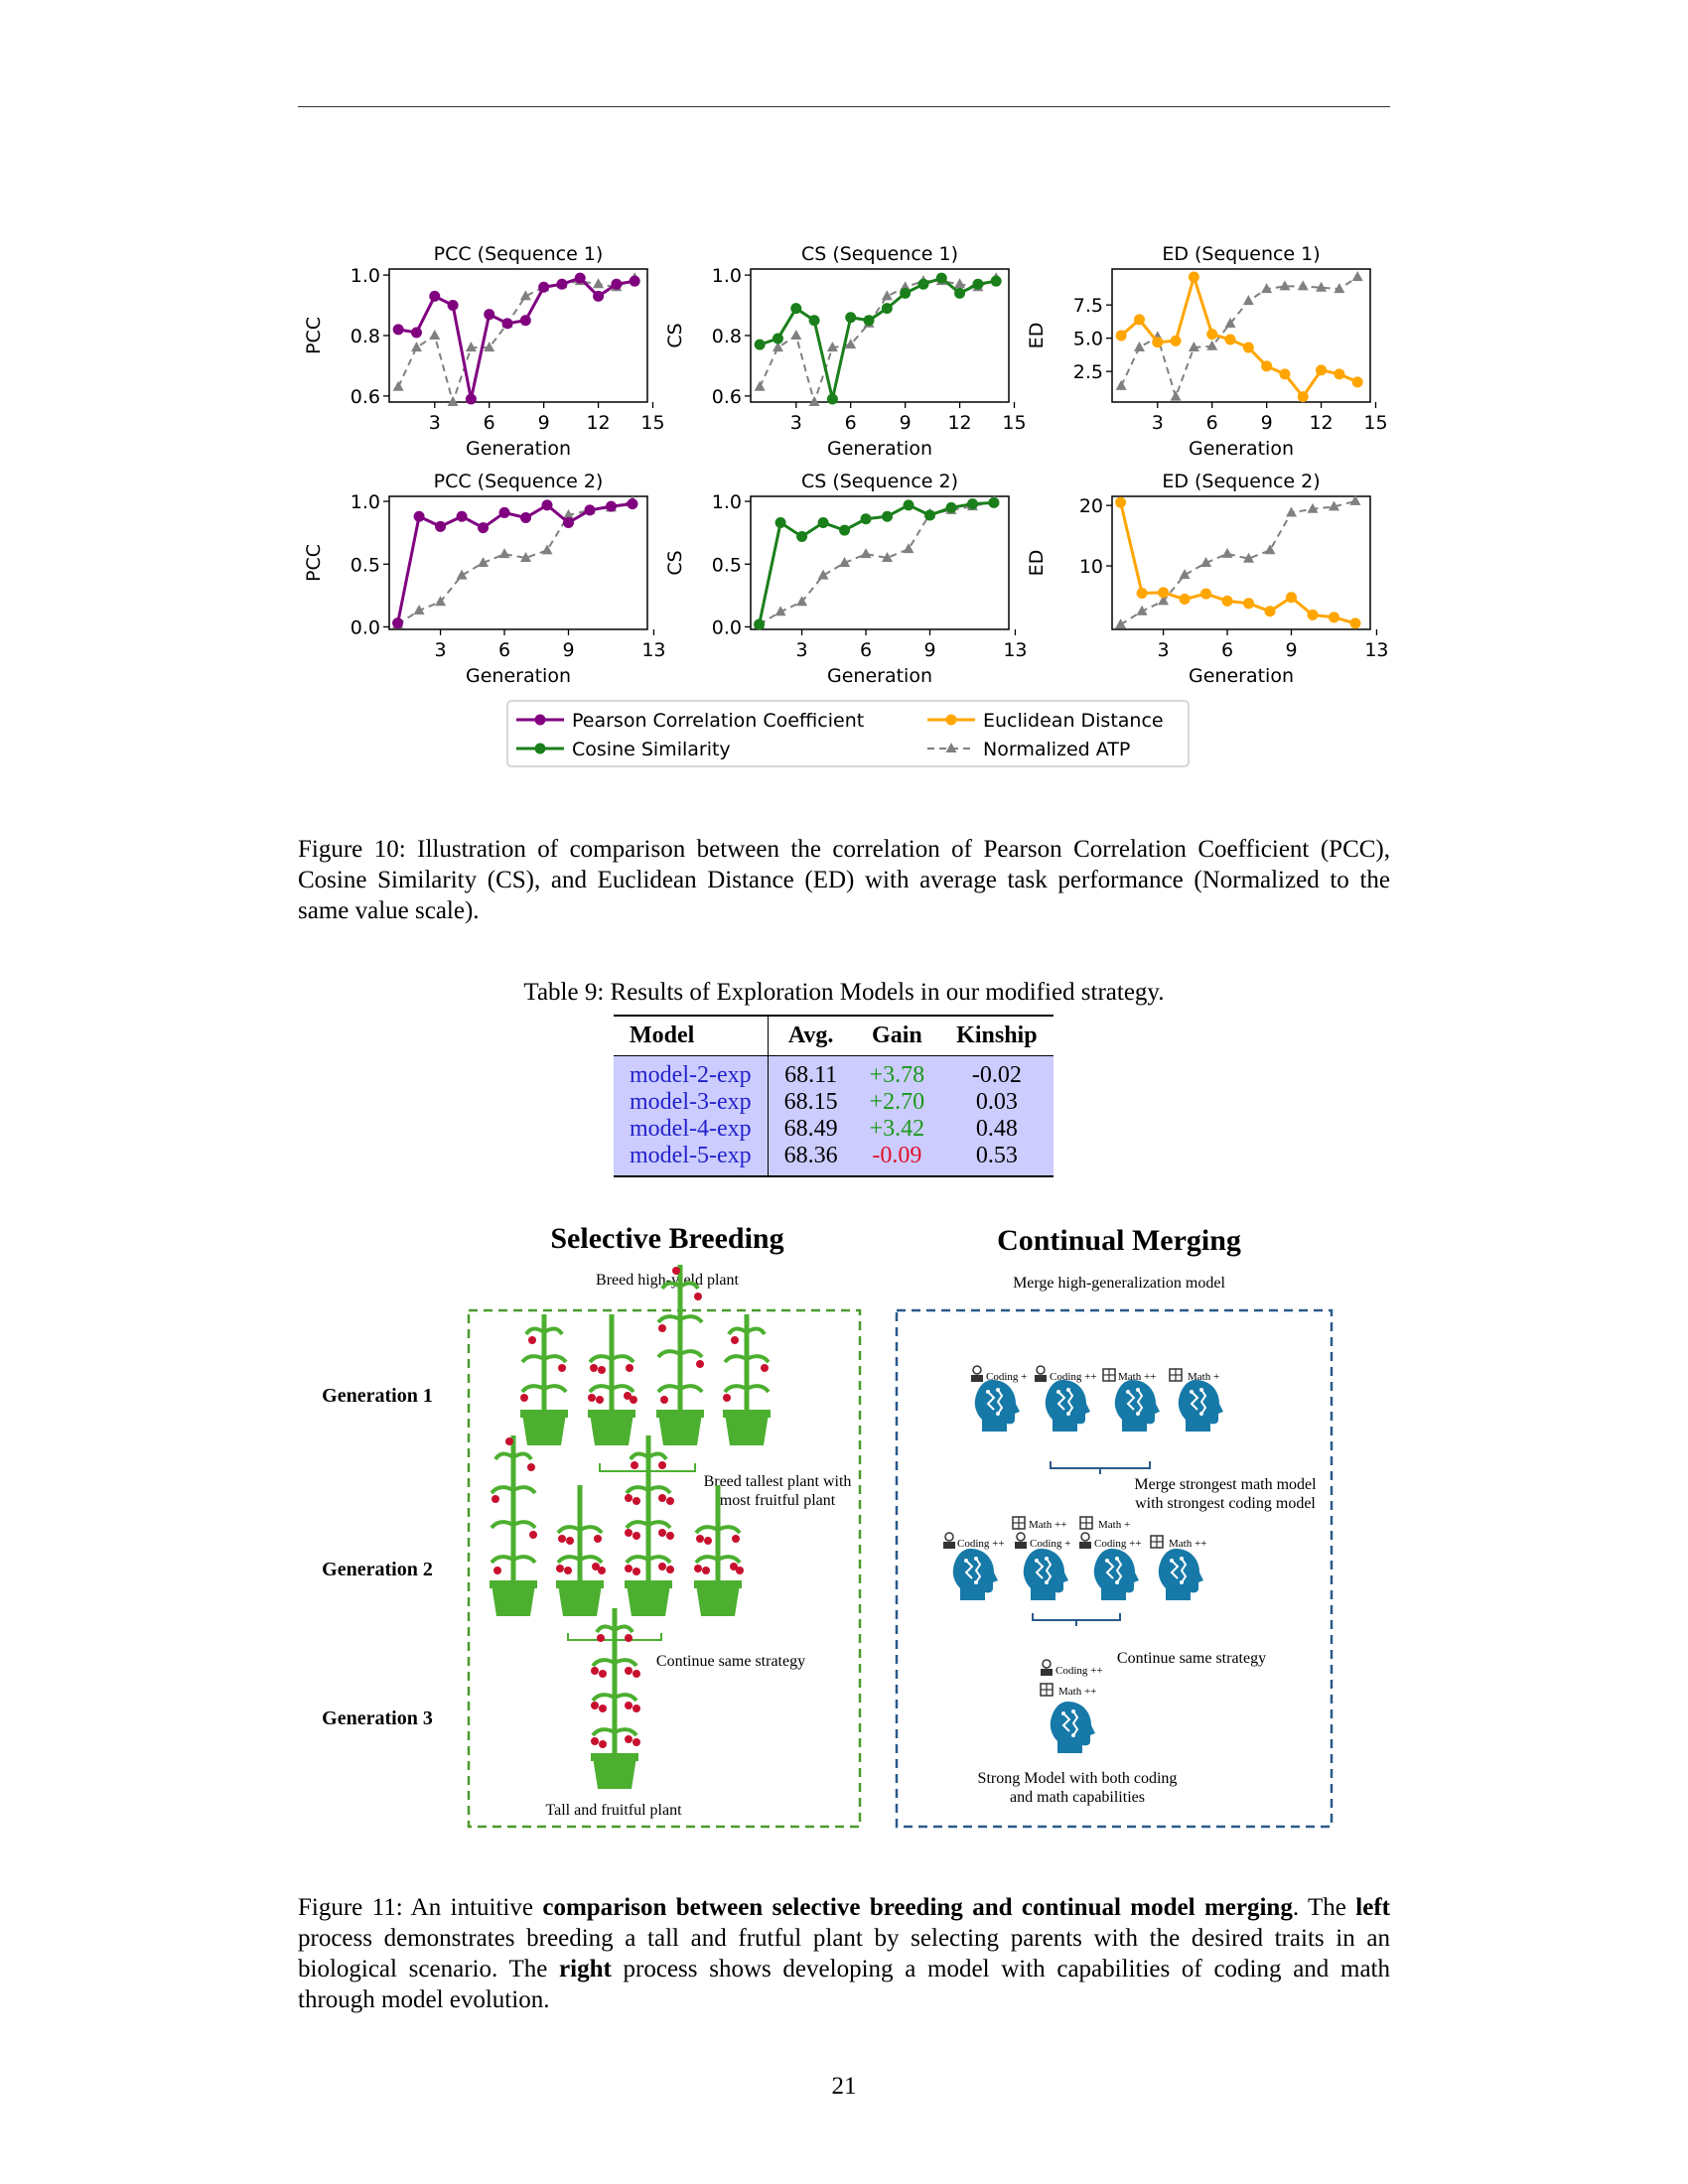 The height and width of the screenshot is (2184, 1688). I want to click on y-tick-label: 2.5, so click(1088, 372).